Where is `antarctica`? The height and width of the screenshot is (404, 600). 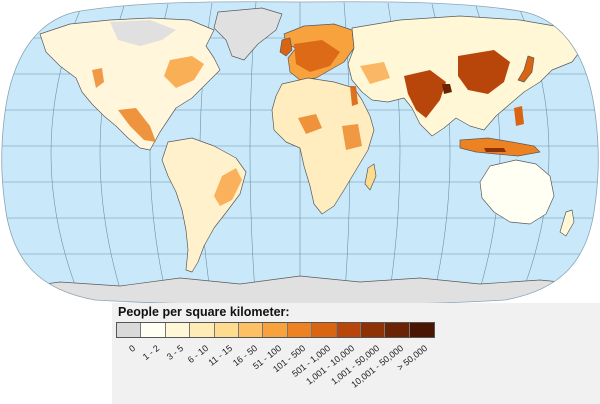 antarctica is located at coordinates (300, 290).